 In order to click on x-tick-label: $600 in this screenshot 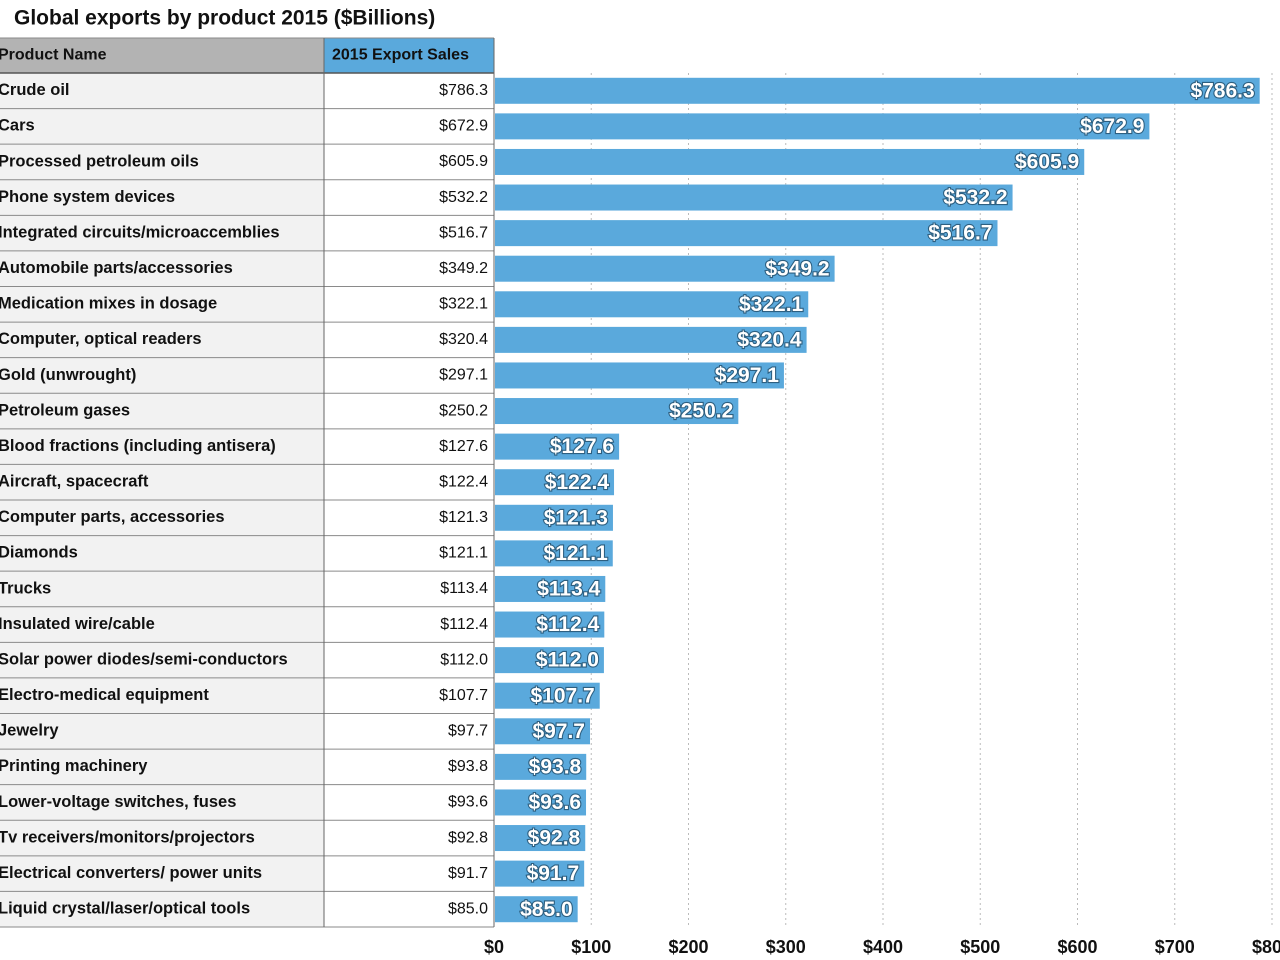, I will do `click(1077, 947)`.